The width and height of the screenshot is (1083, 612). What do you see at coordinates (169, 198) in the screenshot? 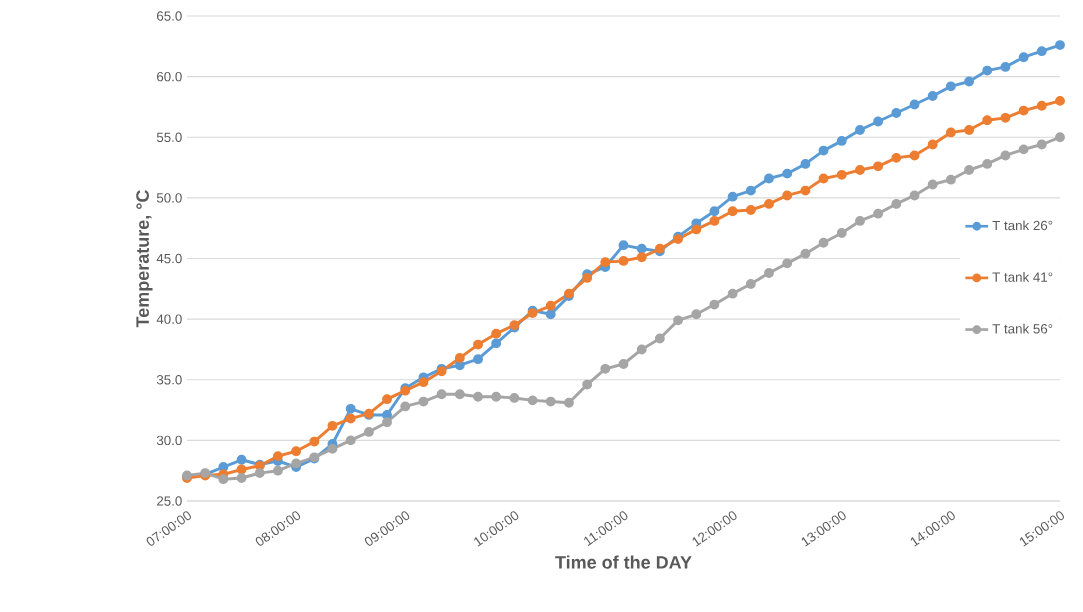
I see `y-tick-label: 50.0` at bounding box center [169, 198].